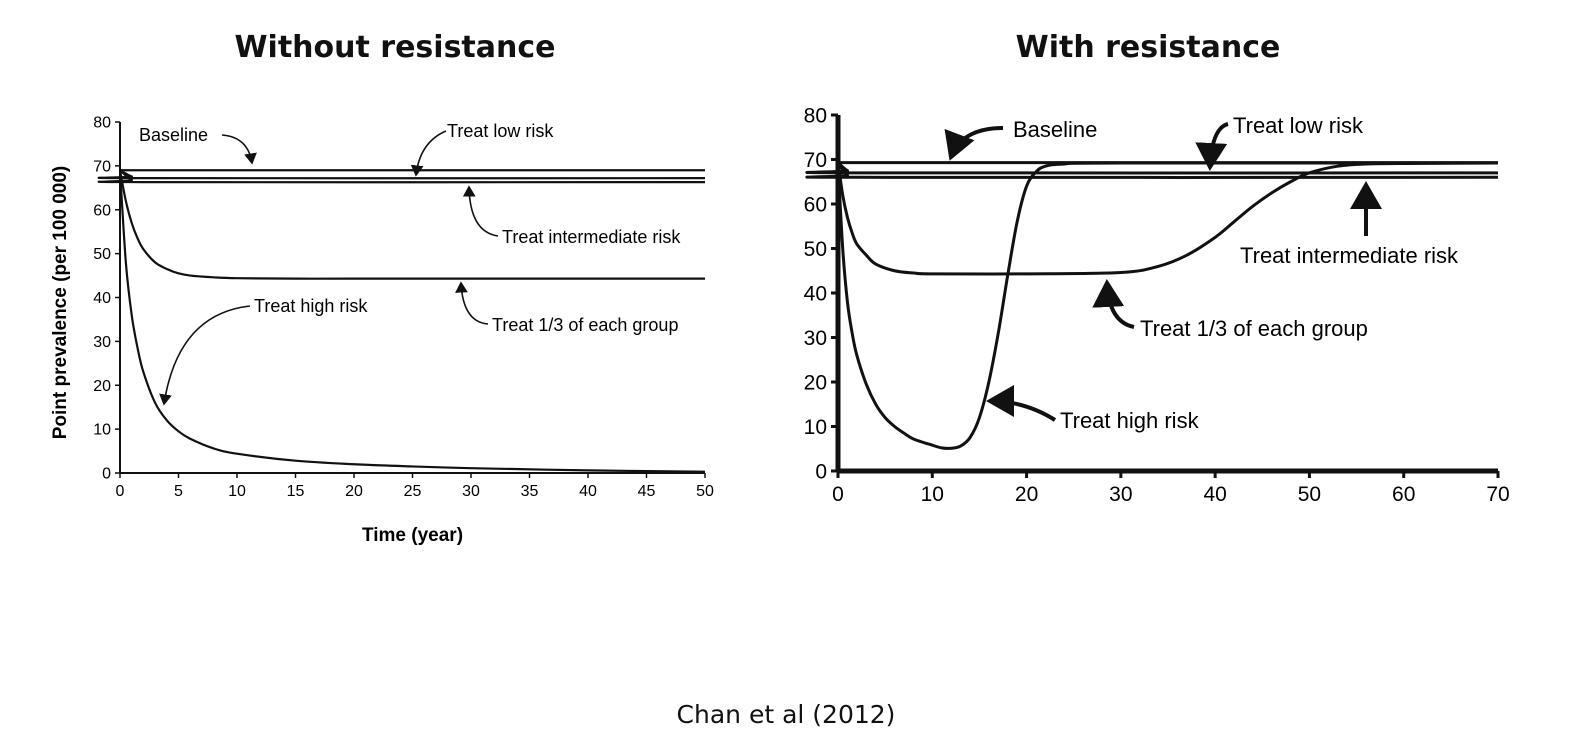  Describe the element at coordinates (1148, 47) in the screenshot. I see `right-chart-title: With resistance` at that location.